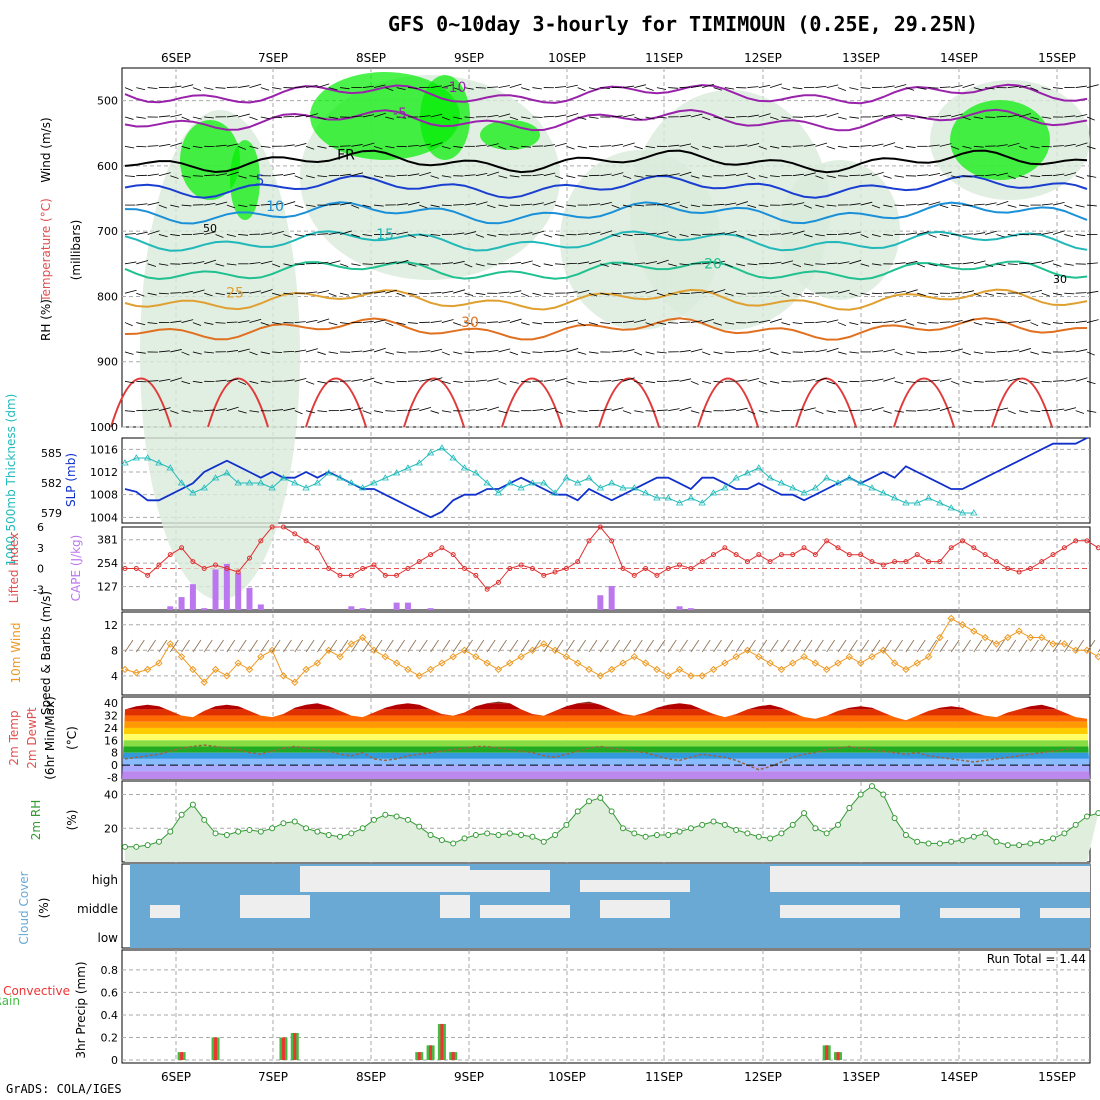  Describe the element at coordinates (51, 453) in the screenshot. I see `thickness-tick: 585` at that location.